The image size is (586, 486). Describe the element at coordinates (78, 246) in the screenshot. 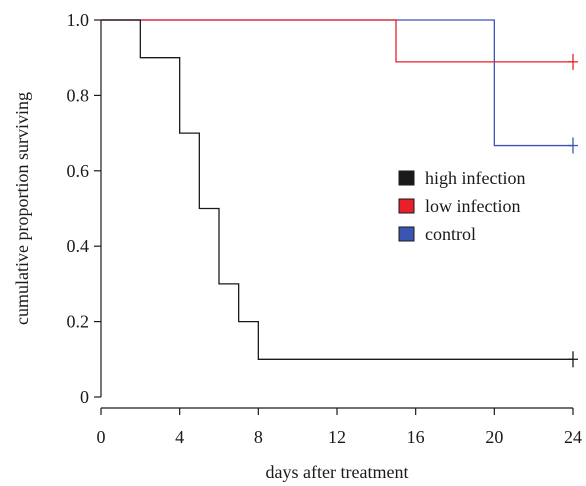

I see `y-tick-label: 0.4` at that location.